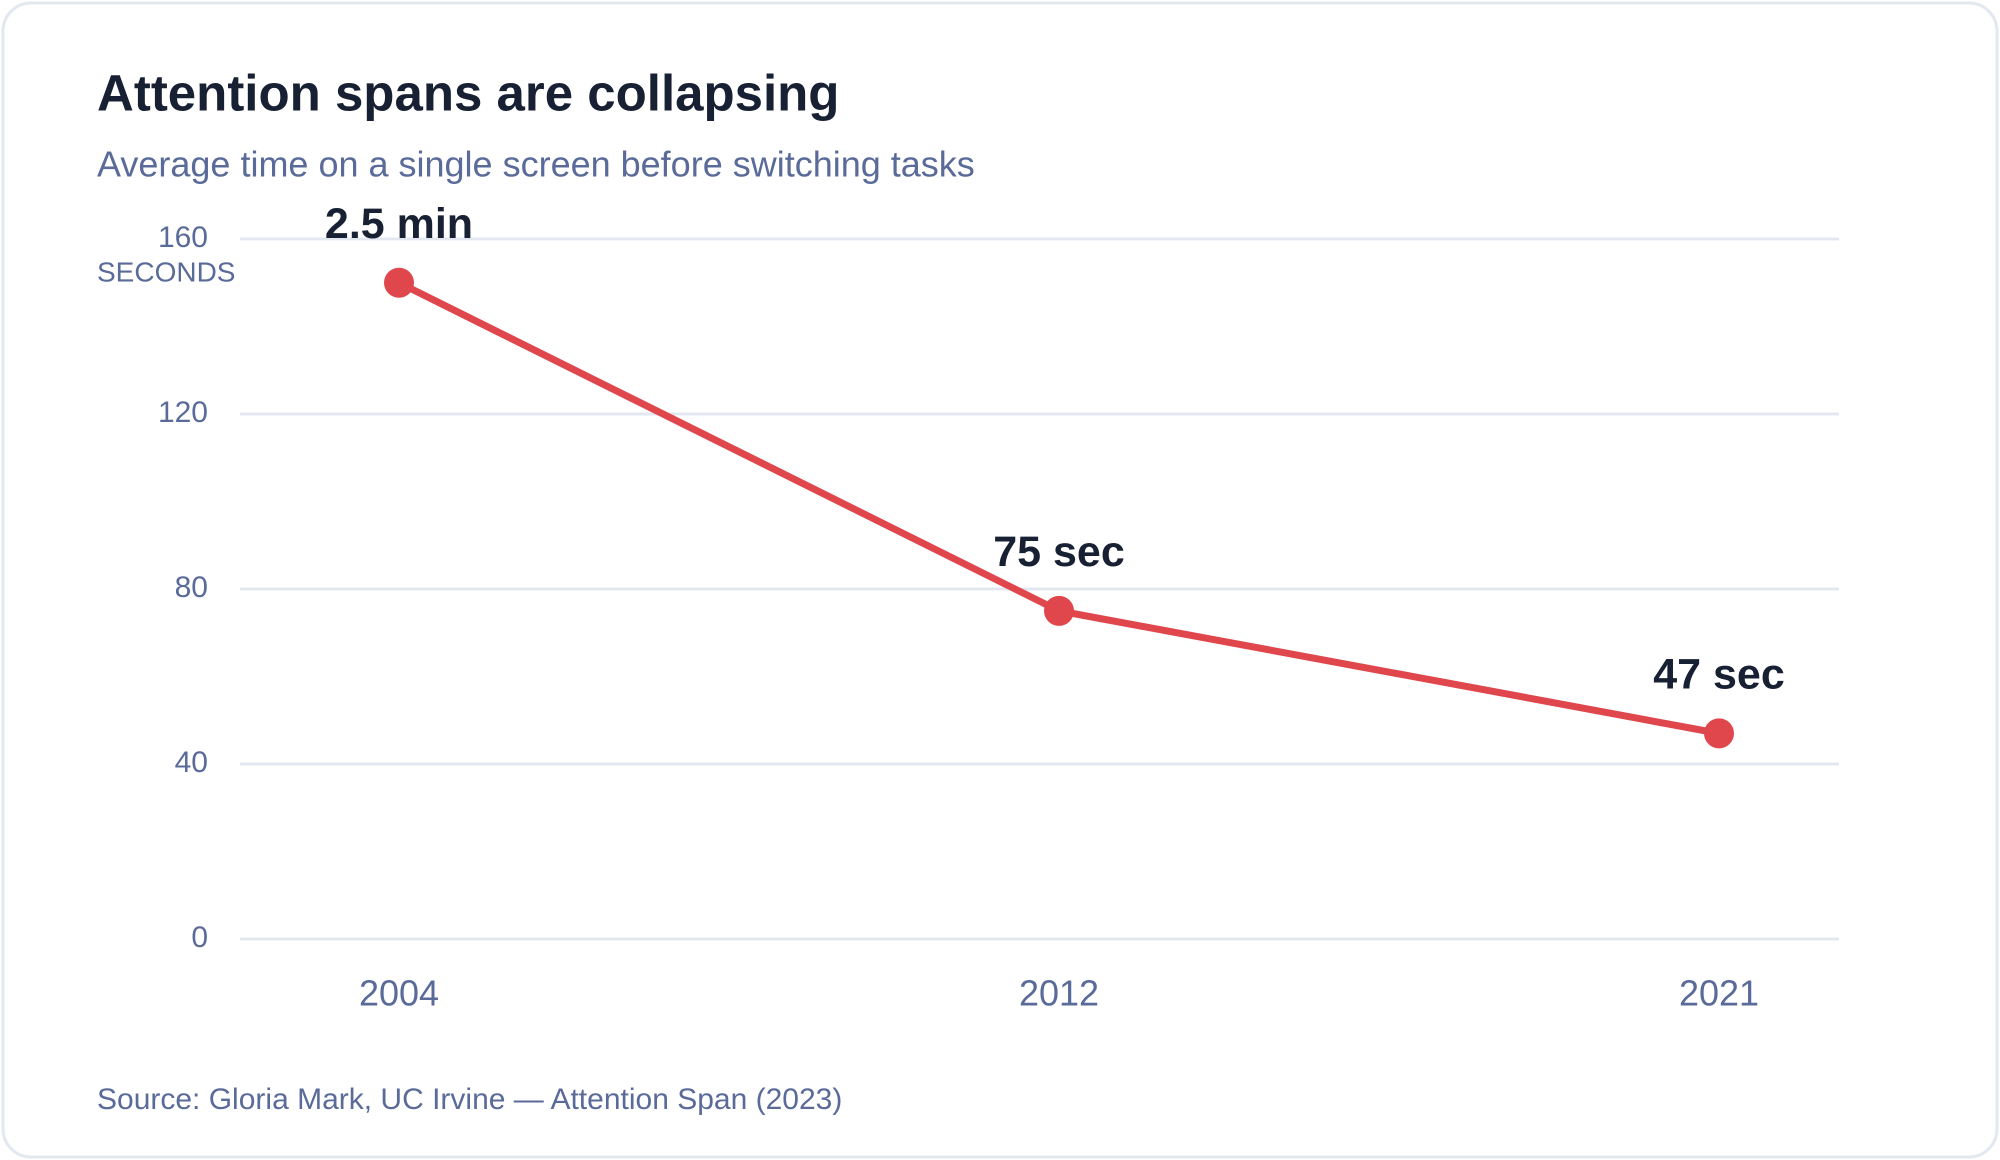 This screenshot has width=2000, height=1160. Describe the element at coordinates (1059, 993) in the screenshot. I see `x-tick-label: 2012` at that location.